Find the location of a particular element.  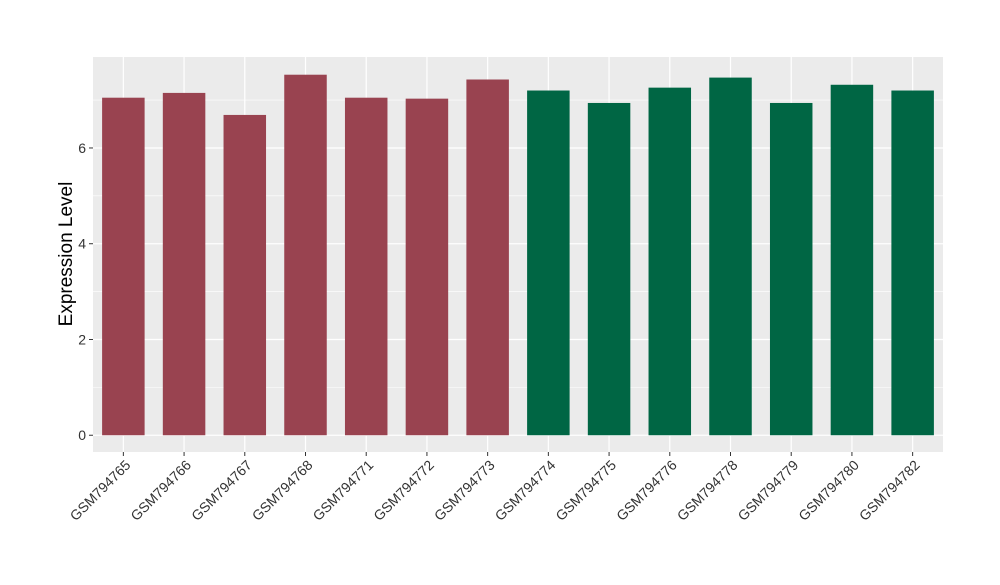

x-tick-label: GSM794767 is located at coordinates (221, 490).